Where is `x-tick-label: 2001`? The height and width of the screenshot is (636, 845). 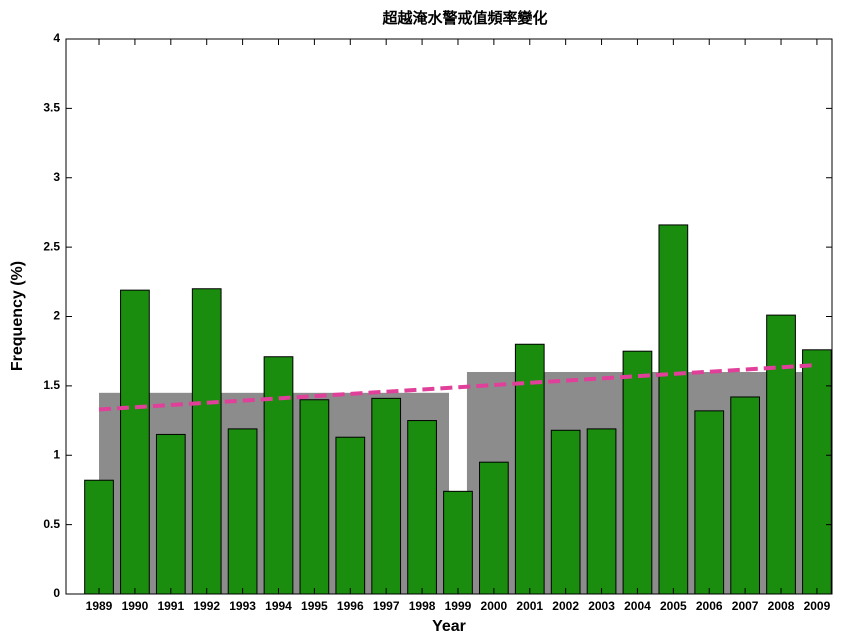 x-tick-label: 2001 is located at coordinates (529, 606).